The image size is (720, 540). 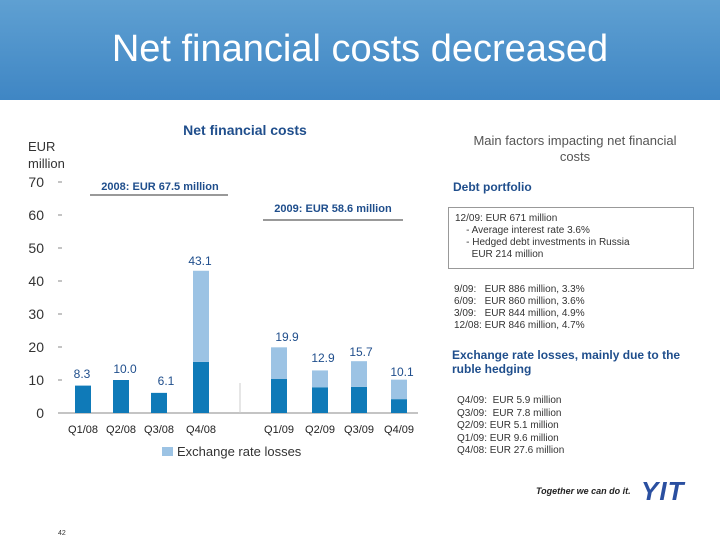 What do you see at coordinates (506, 218) in the screenshot?
I see `debt-line: 12/09: EUR 671 million` at bounding box center [506, 218].